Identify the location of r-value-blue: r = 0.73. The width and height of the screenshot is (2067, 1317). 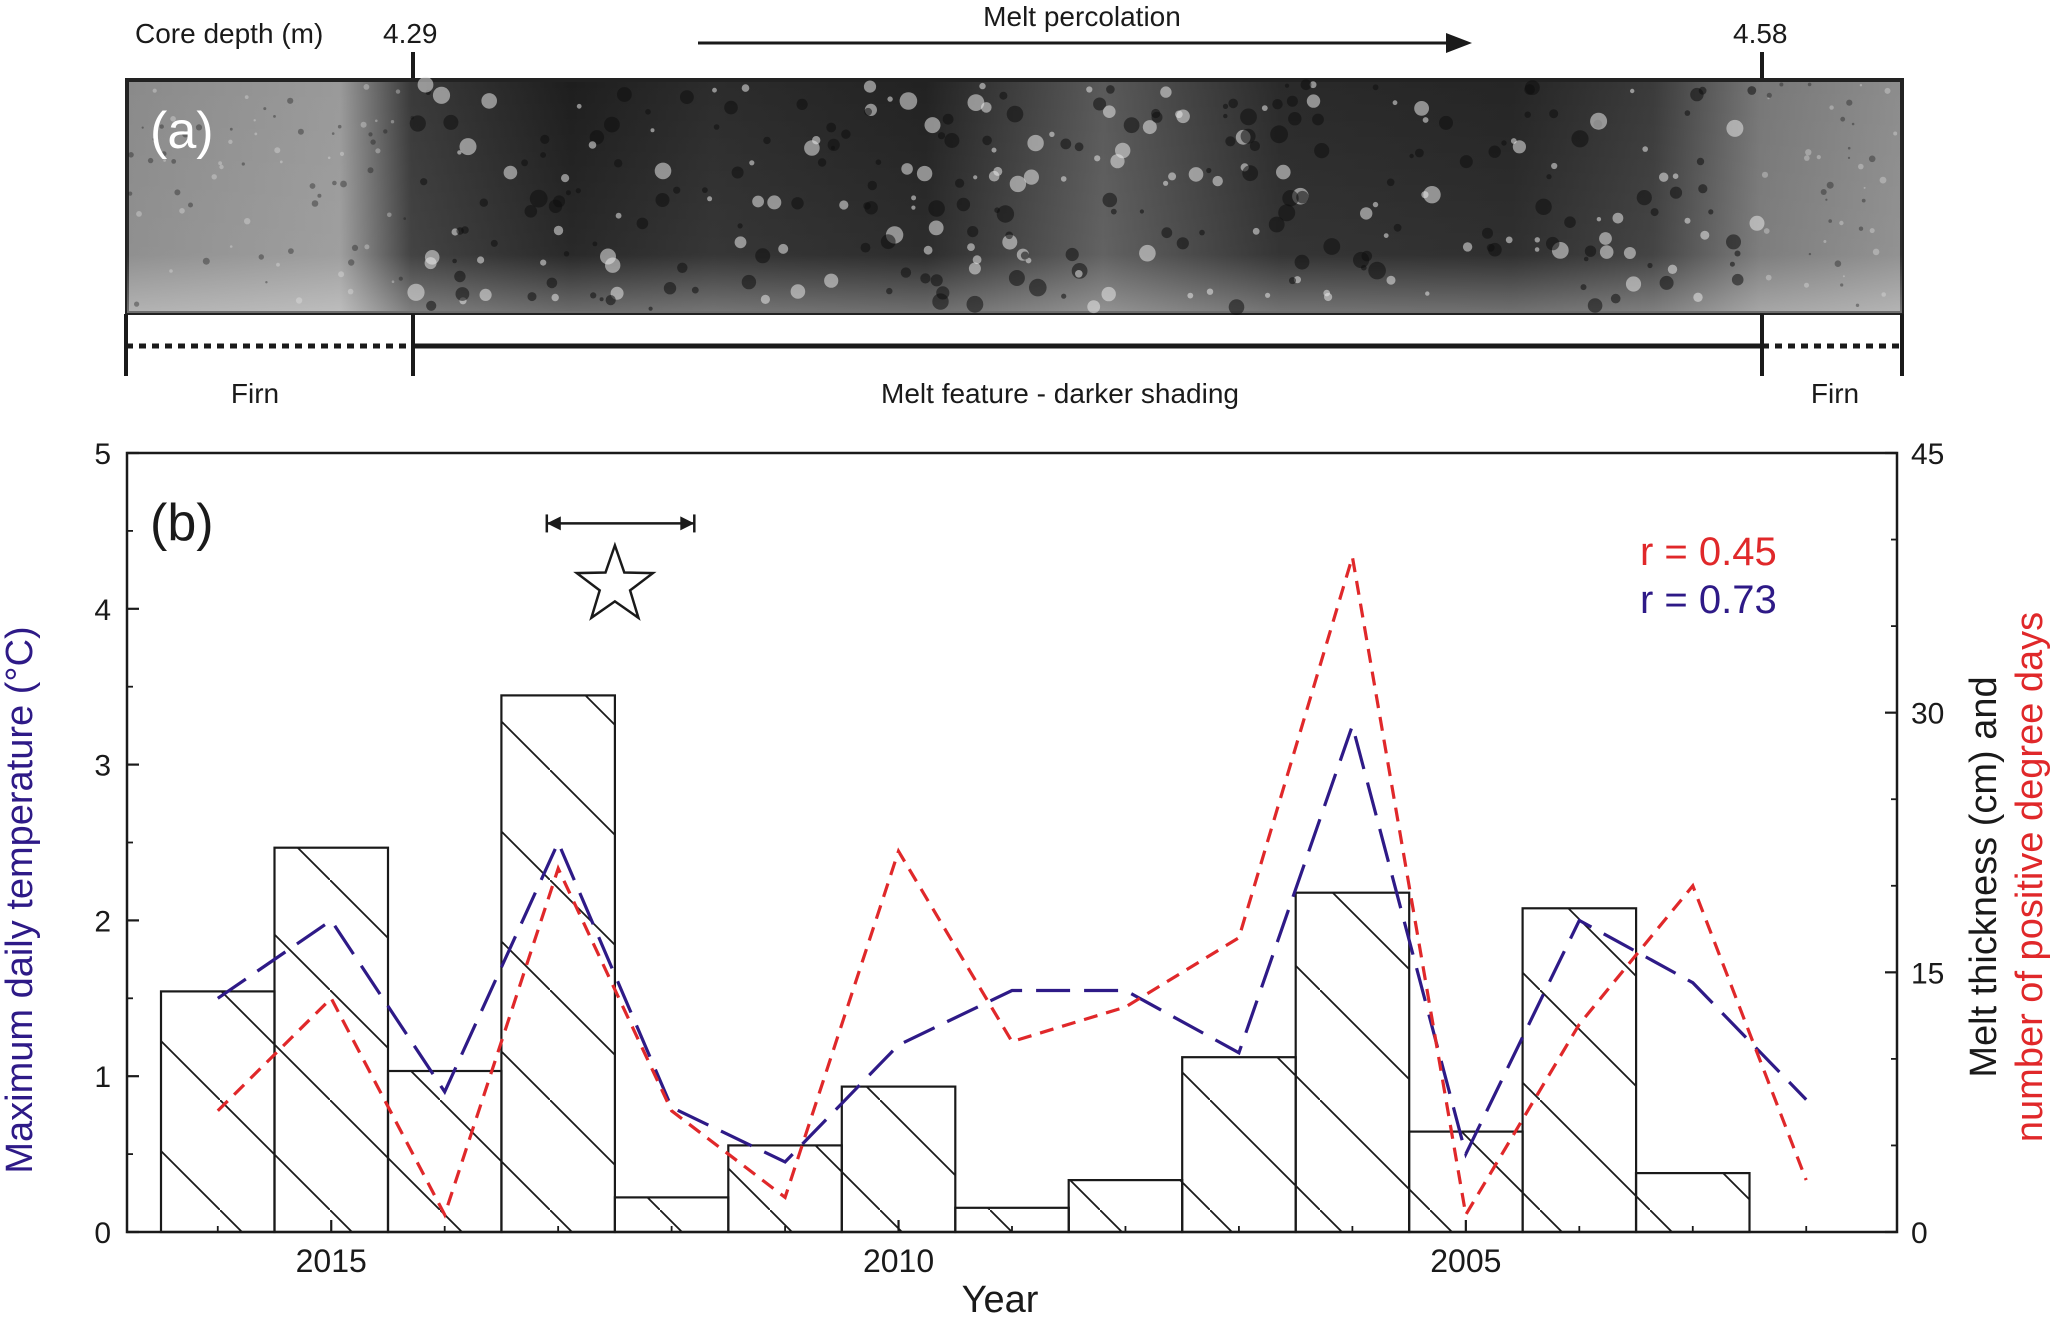
(1708, 600).